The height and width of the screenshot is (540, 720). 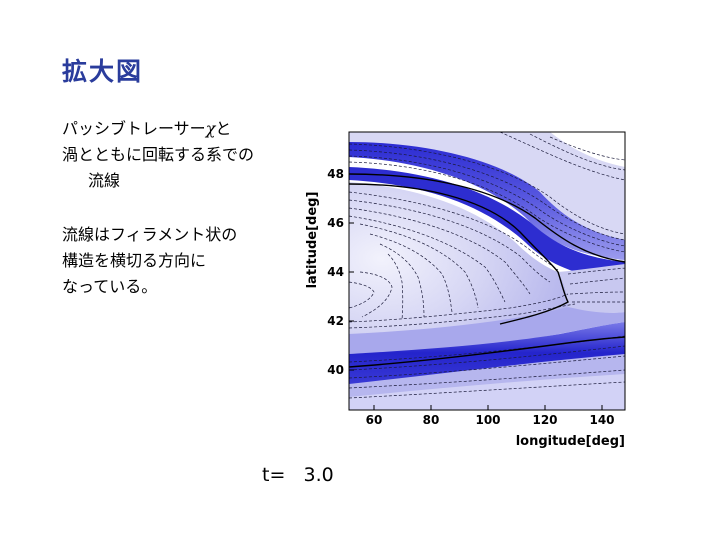 I want to click on chi-symbol: χ, so click(x=210, y=128).